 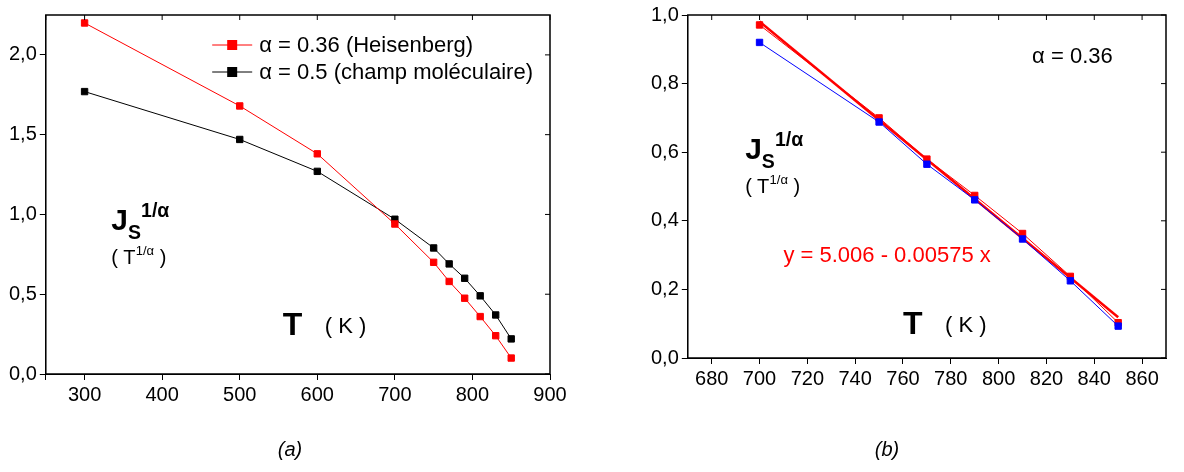 I want to click on x-tick-label: 900, so click(x=550, y=393).